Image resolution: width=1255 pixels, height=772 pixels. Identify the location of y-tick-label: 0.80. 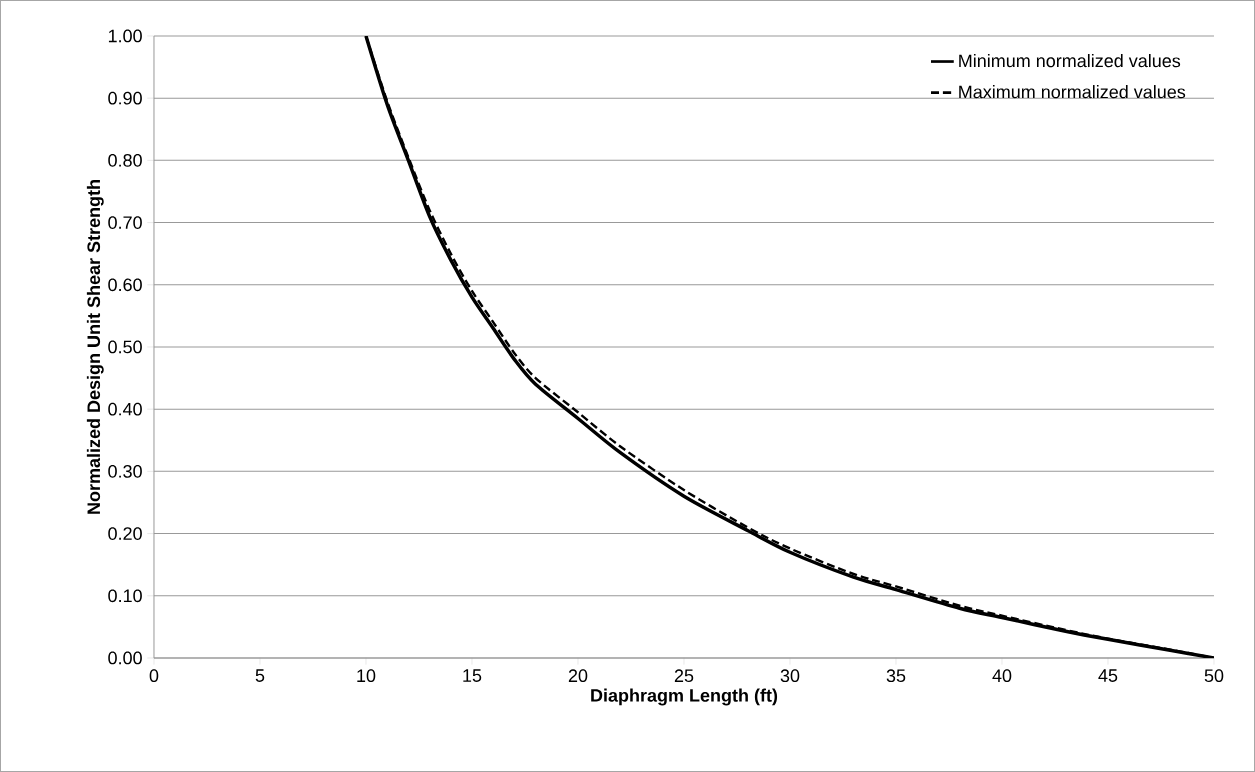
(125, 160).